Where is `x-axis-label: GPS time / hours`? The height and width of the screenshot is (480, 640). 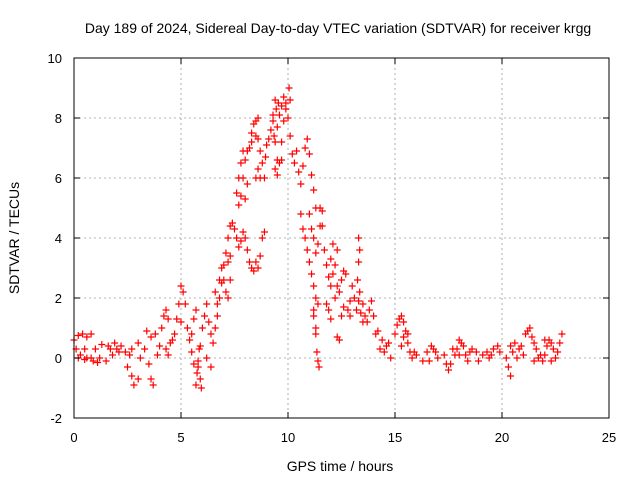 x-axis-label: GPS time / hours is located at coordinates (340, 466).